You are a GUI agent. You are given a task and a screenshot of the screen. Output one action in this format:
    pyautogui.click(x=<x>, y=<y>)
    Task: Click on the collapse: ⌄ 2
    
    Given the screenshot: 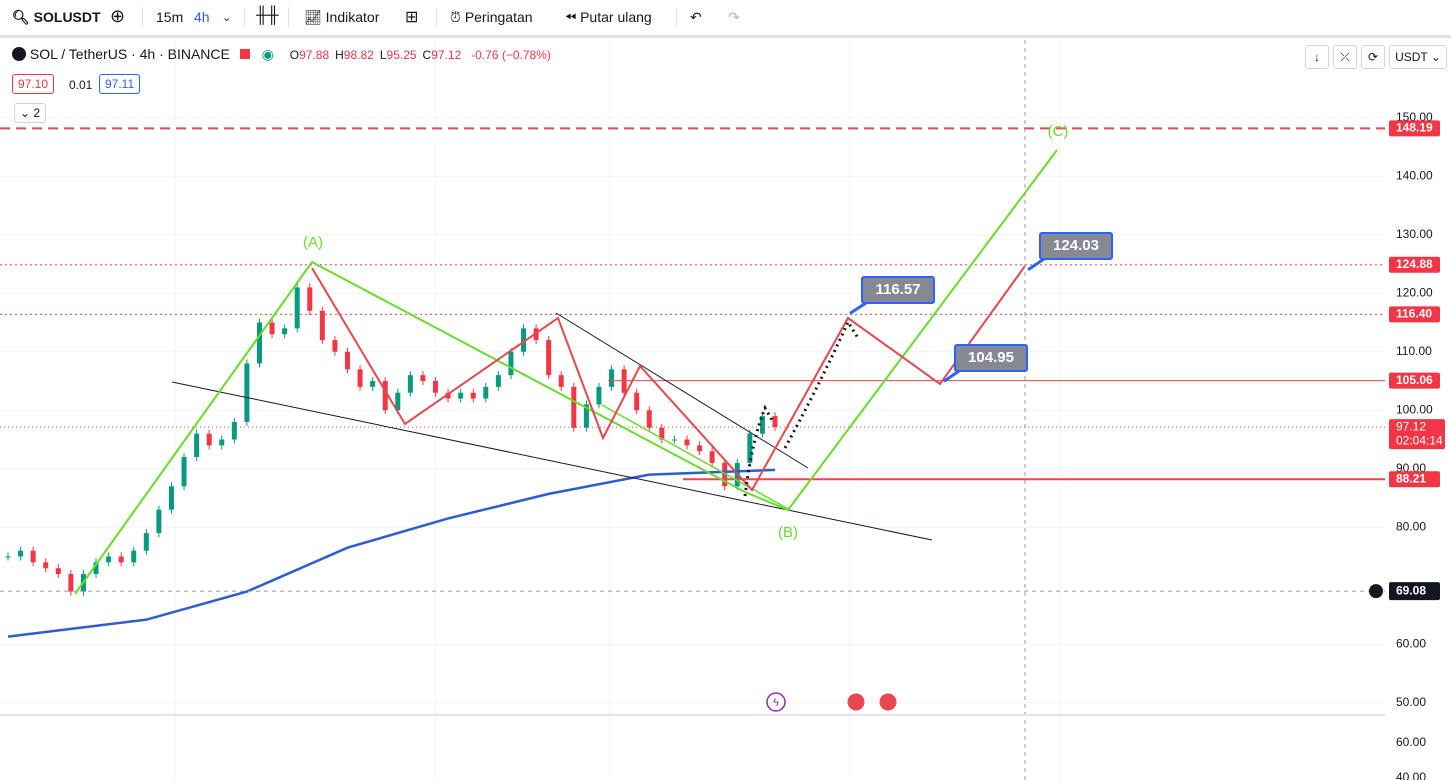 What is the action you would take?
    pyautogui.click(x=30, y=113)
    